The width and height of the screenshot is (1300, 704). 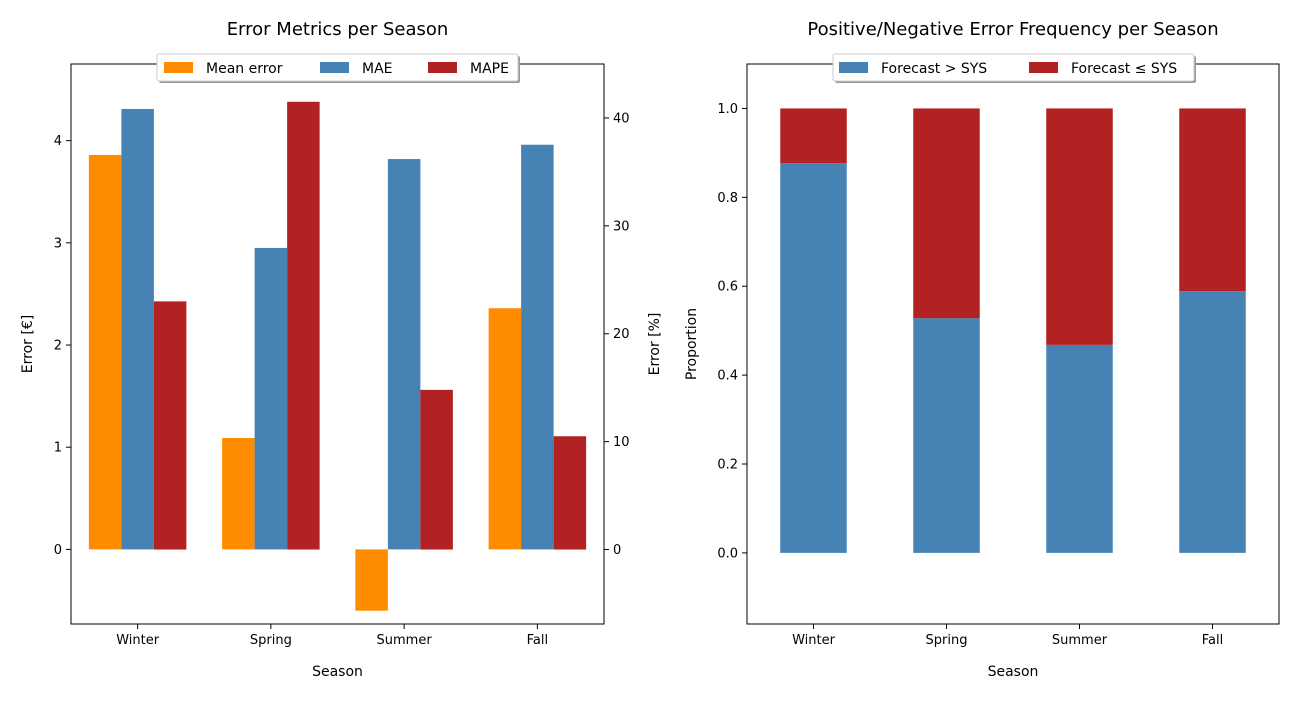 I want to click on y-axis-label-right: Error [%], so click(x=655, y=344).